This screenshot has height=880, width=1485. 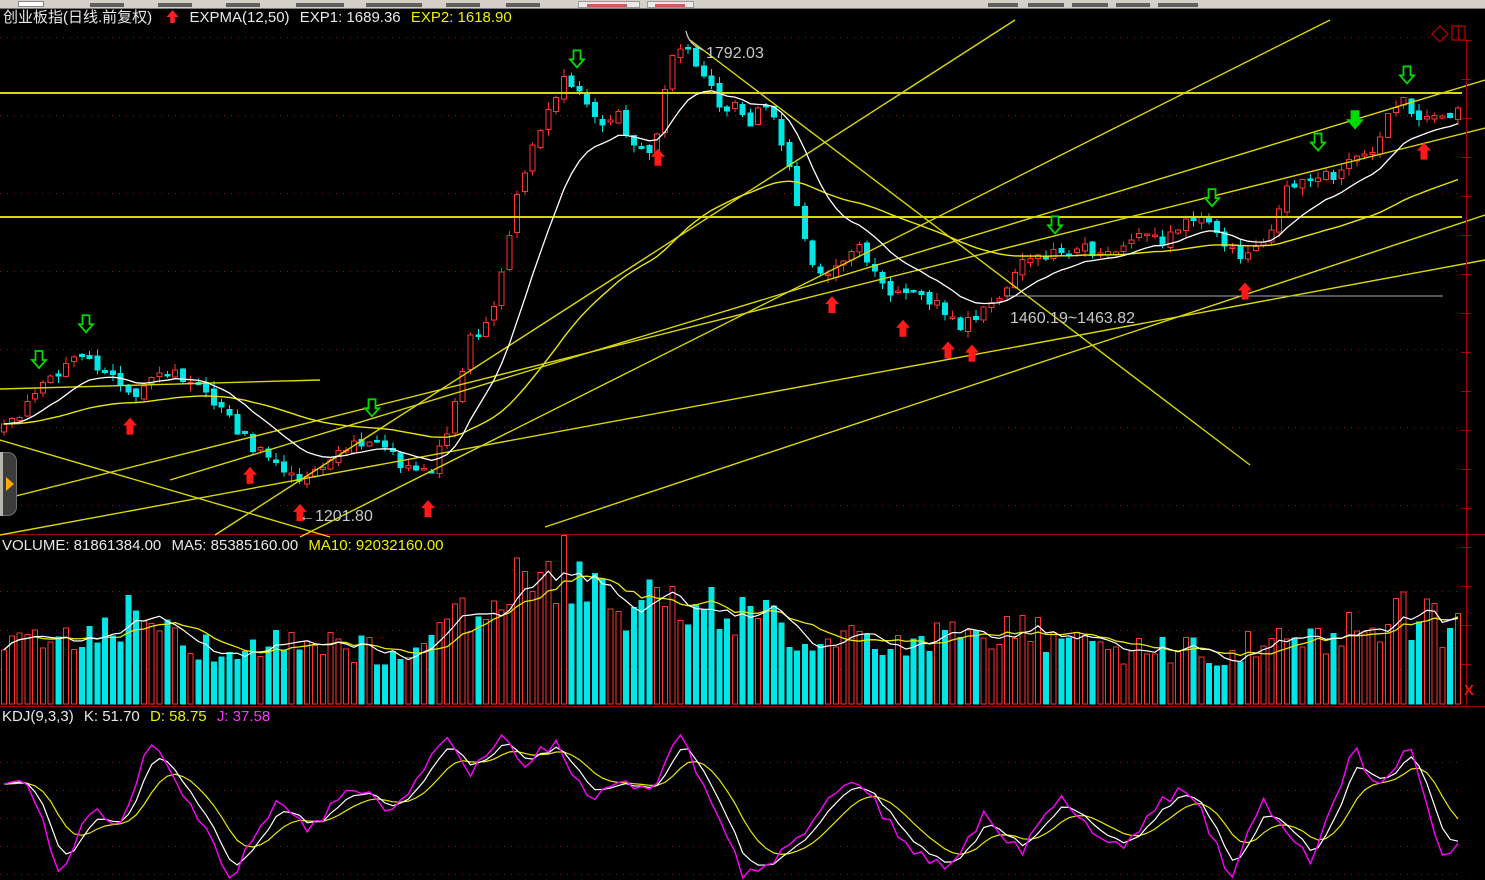 I want to click on drawing-tool-rect-icon, so click(x=1458, y=33).